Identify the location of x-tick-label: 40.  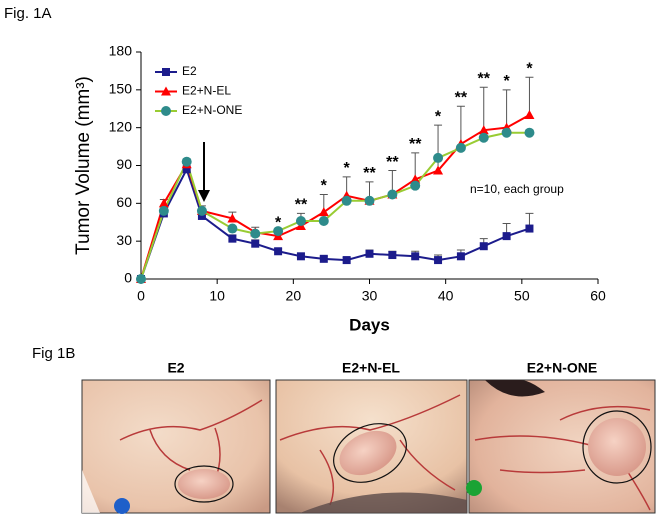
(446, 296).